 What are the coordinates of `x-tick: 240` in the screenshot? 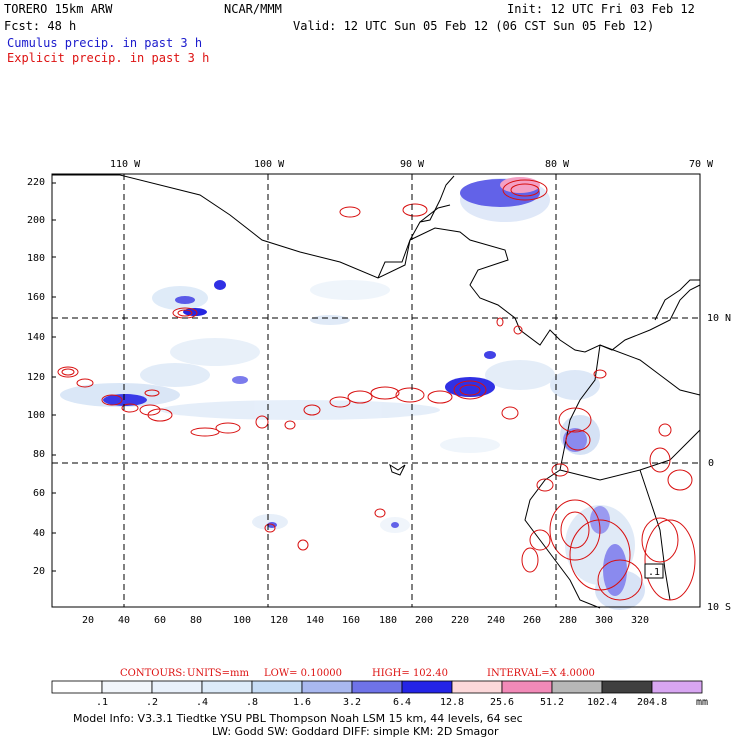 It's located at (496, 620).